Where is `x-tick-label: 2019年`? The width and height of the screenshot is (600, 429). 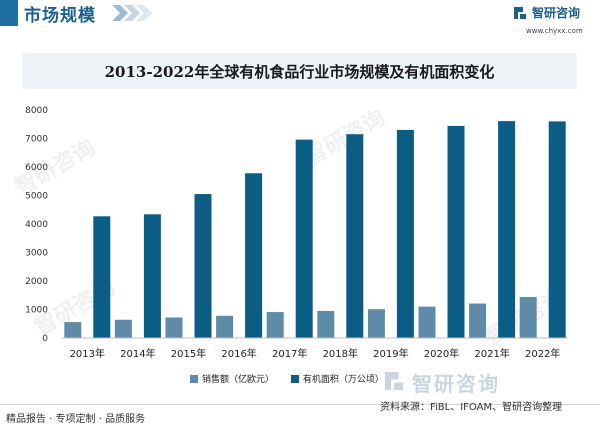 x-tick-label: 2019年 is located at coordinates (390, 353).